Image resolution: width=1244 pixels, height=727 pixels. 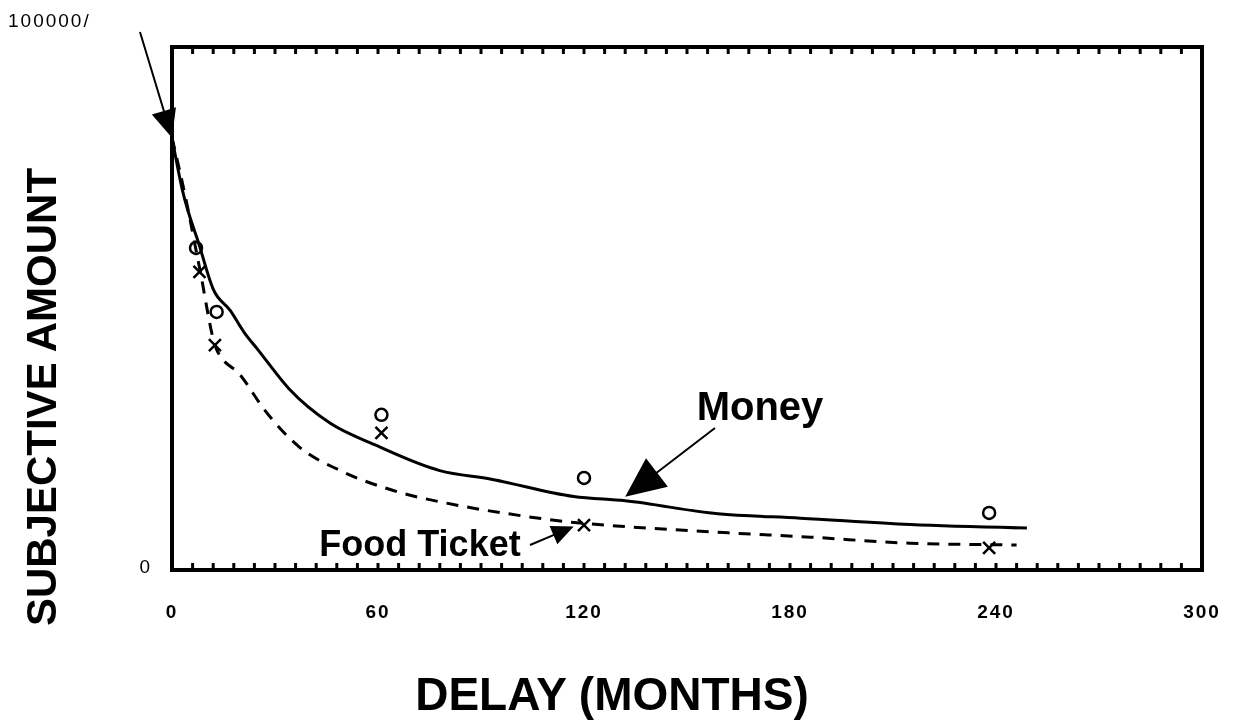 What do you see at coordinates (790, 611) in the screenshot?
I see `x-tick-label: 180` at bounding box center [790, 611].